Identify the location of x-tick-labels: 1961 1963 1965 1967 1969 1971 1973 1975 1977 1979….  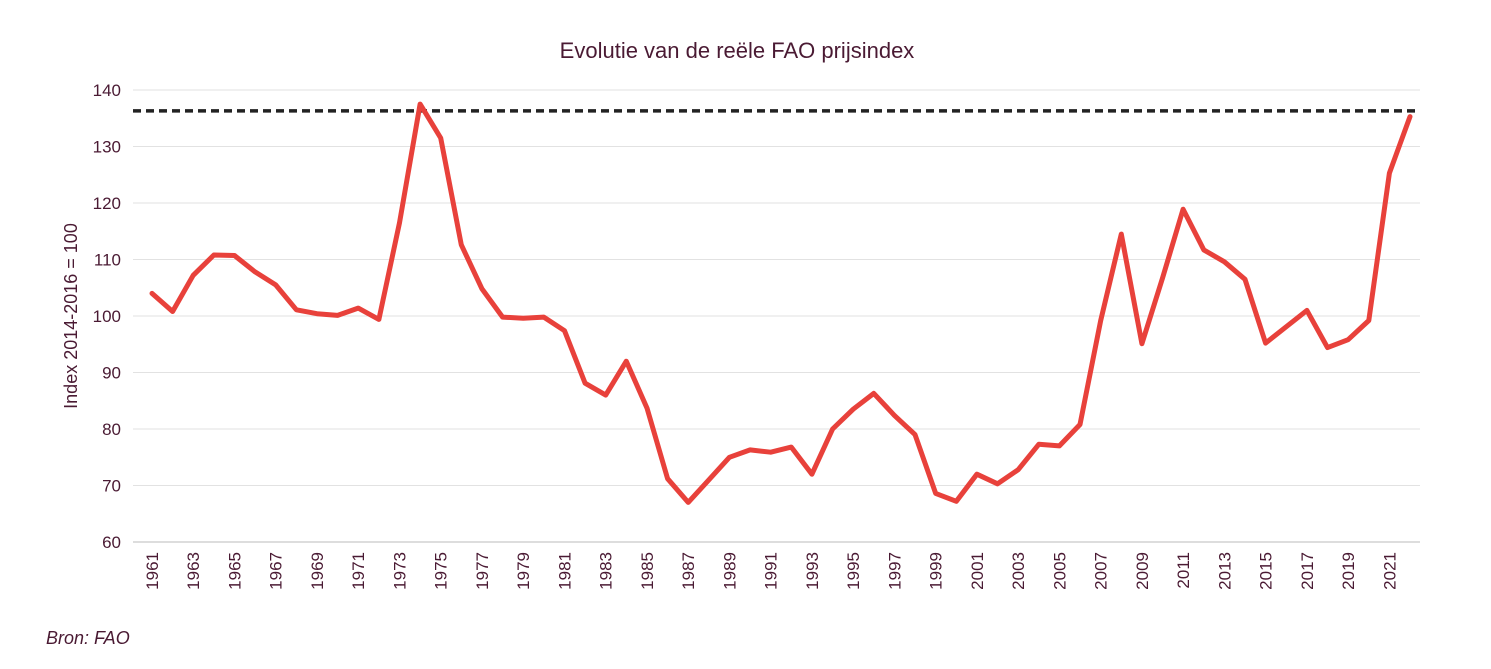
(771, 571).